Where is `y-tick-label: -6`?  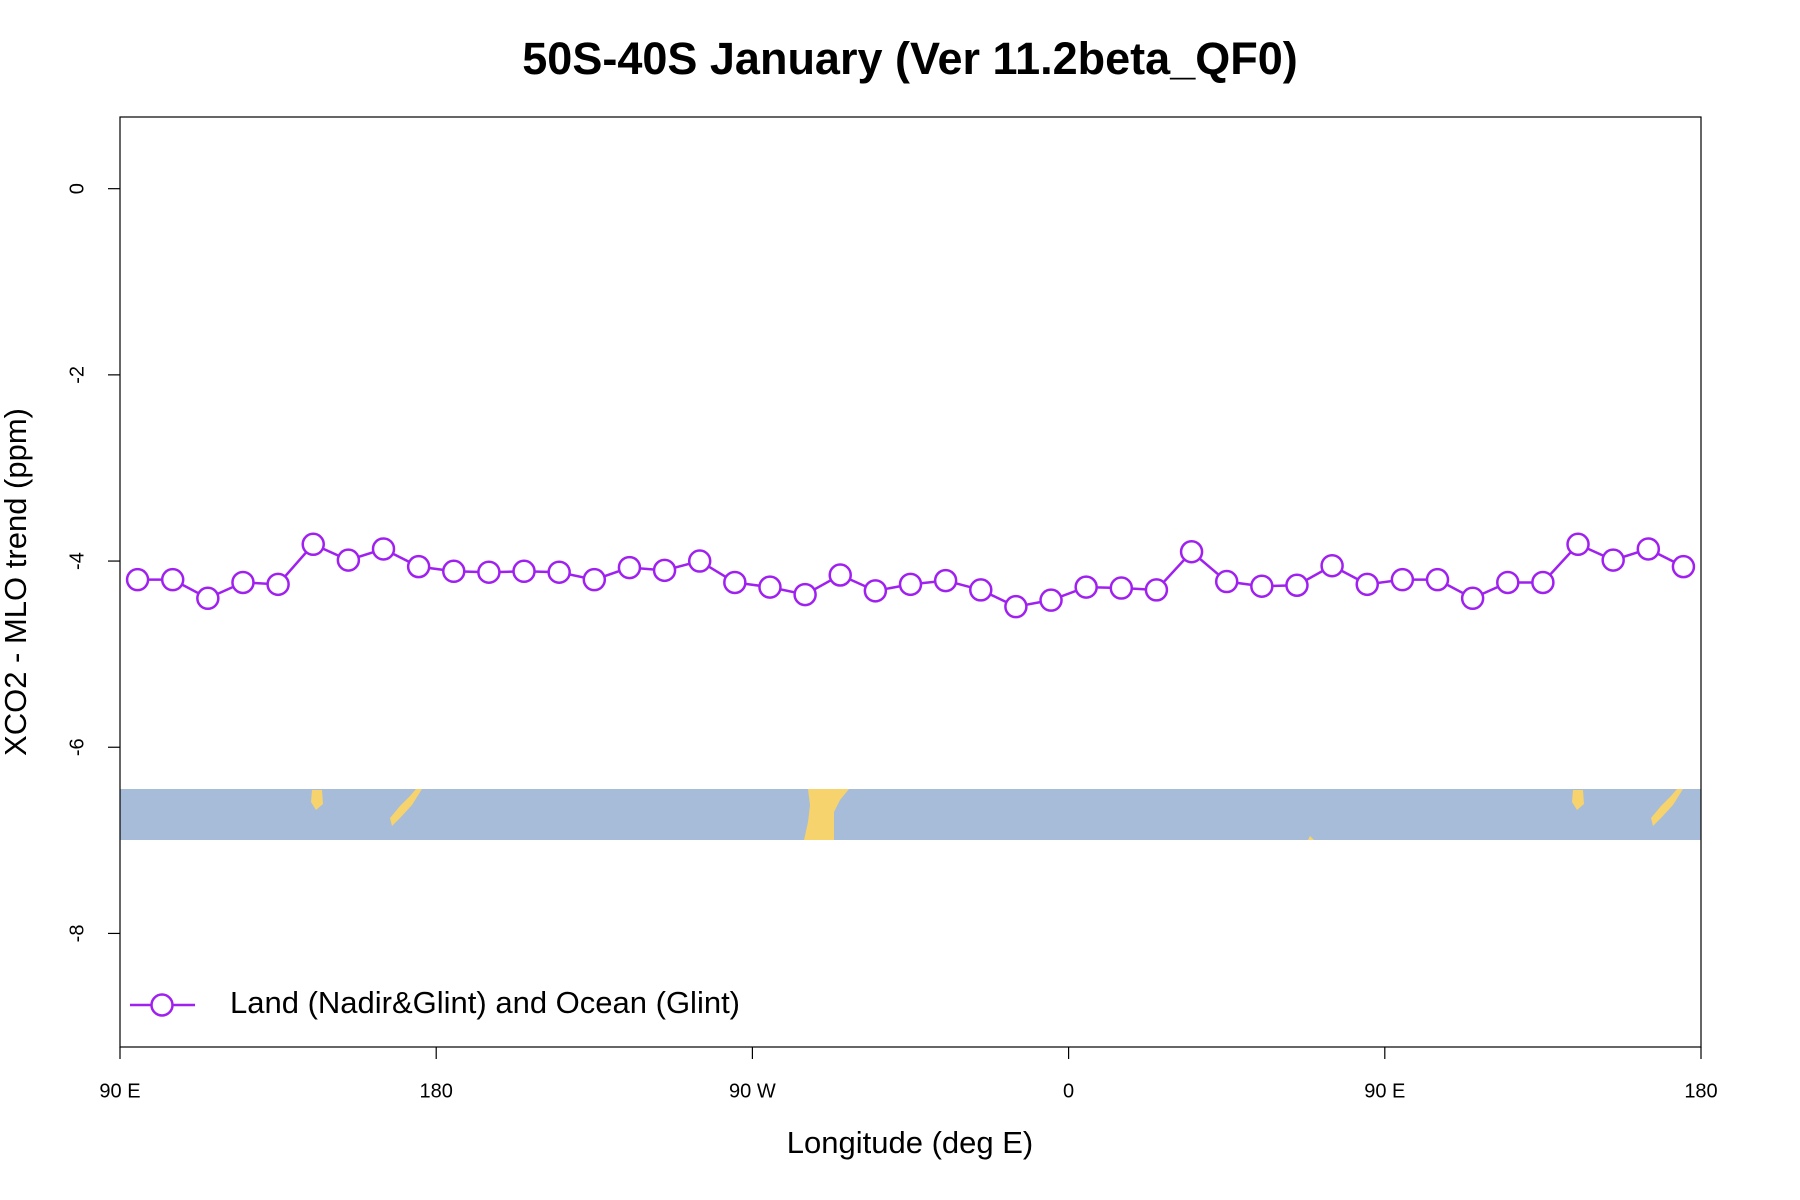 y-tick-label: -6 is located at coordinates (77, 747).